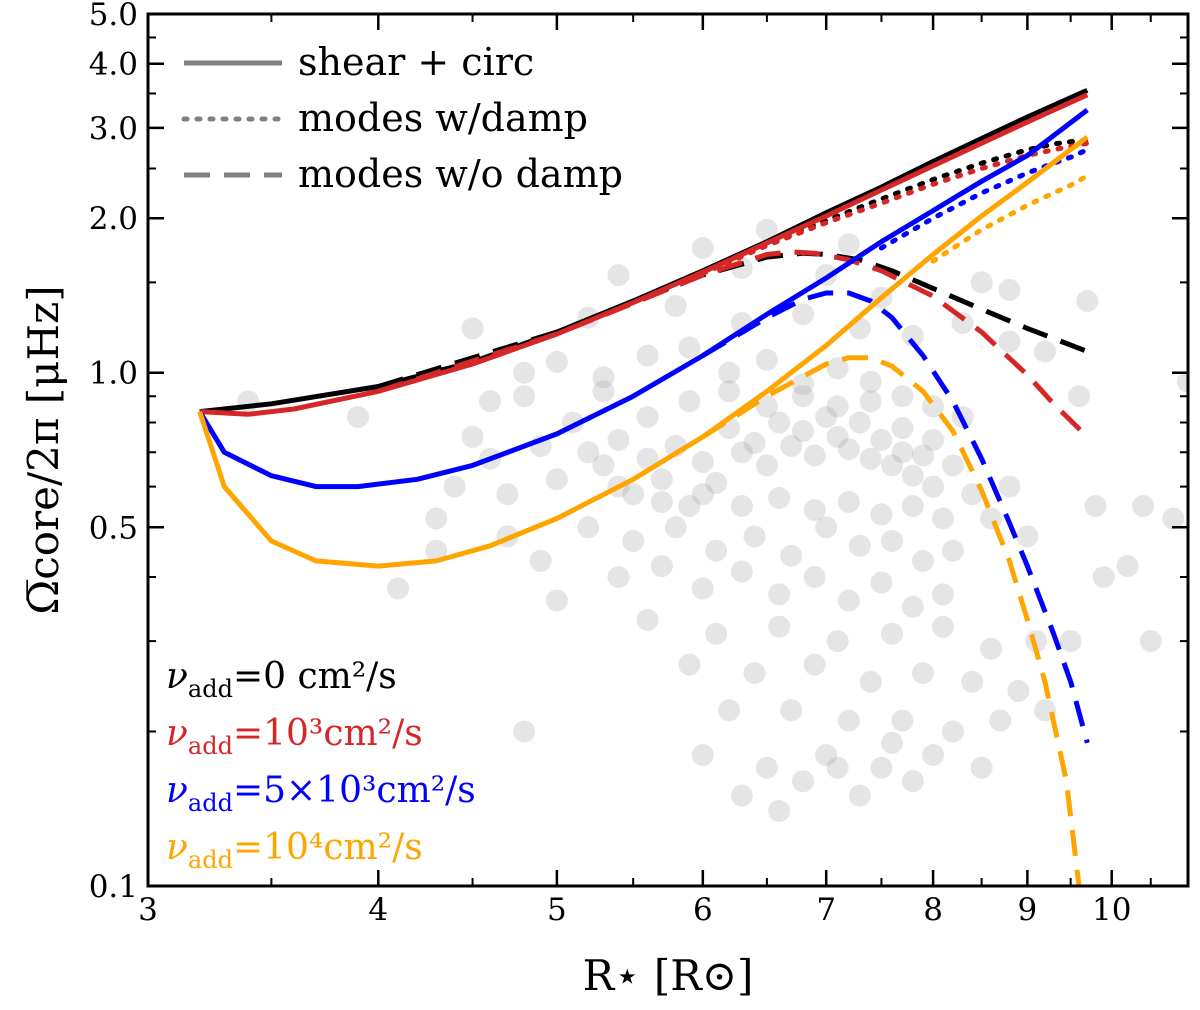  I want to click on x-tick-label: 7, so click(826, 910).